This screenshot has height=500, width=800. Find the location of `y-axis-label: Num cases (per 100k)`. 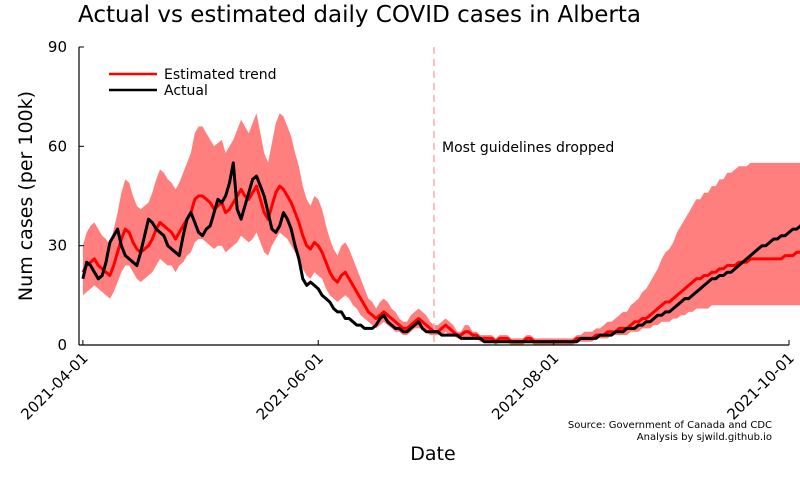

y-axis-label: Num cases (per 100k) is located at coordinates (26, 196).